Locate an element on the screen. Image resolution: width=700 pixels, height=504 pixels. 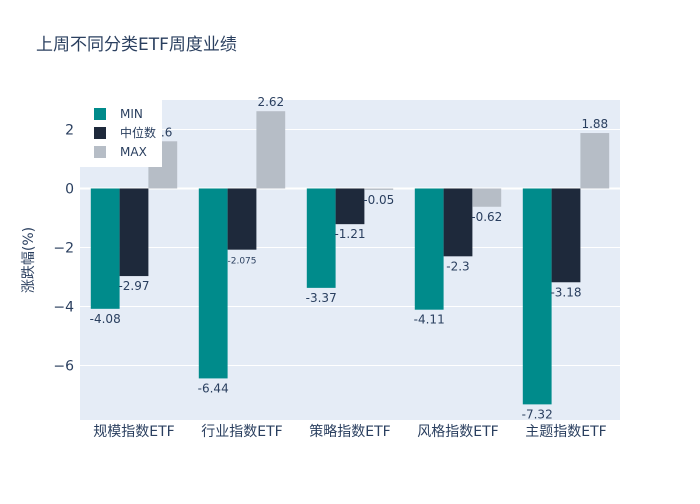
data-label: -4.08 is located at coordinates (105, 319).